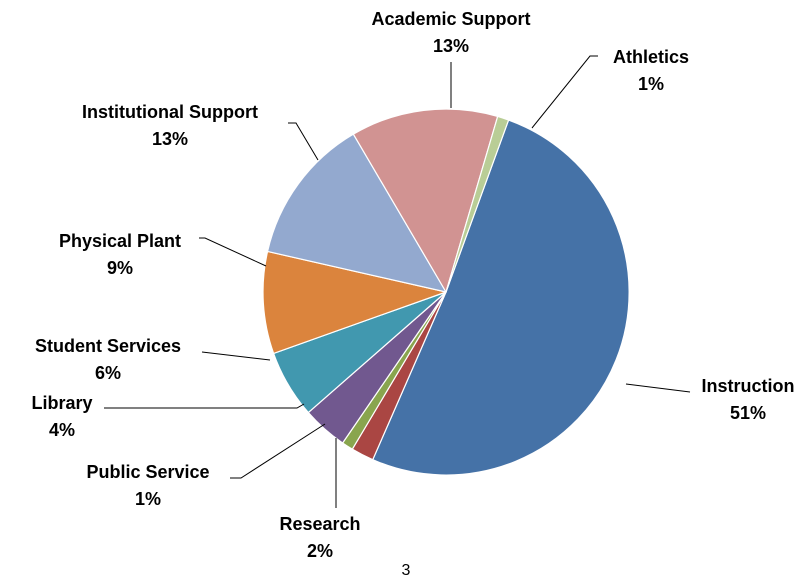 This screenshot has height=585, width=811. Describe the element at coordinates (658, 388) in the screenshot. I see `leader-line-instruction` at that location.